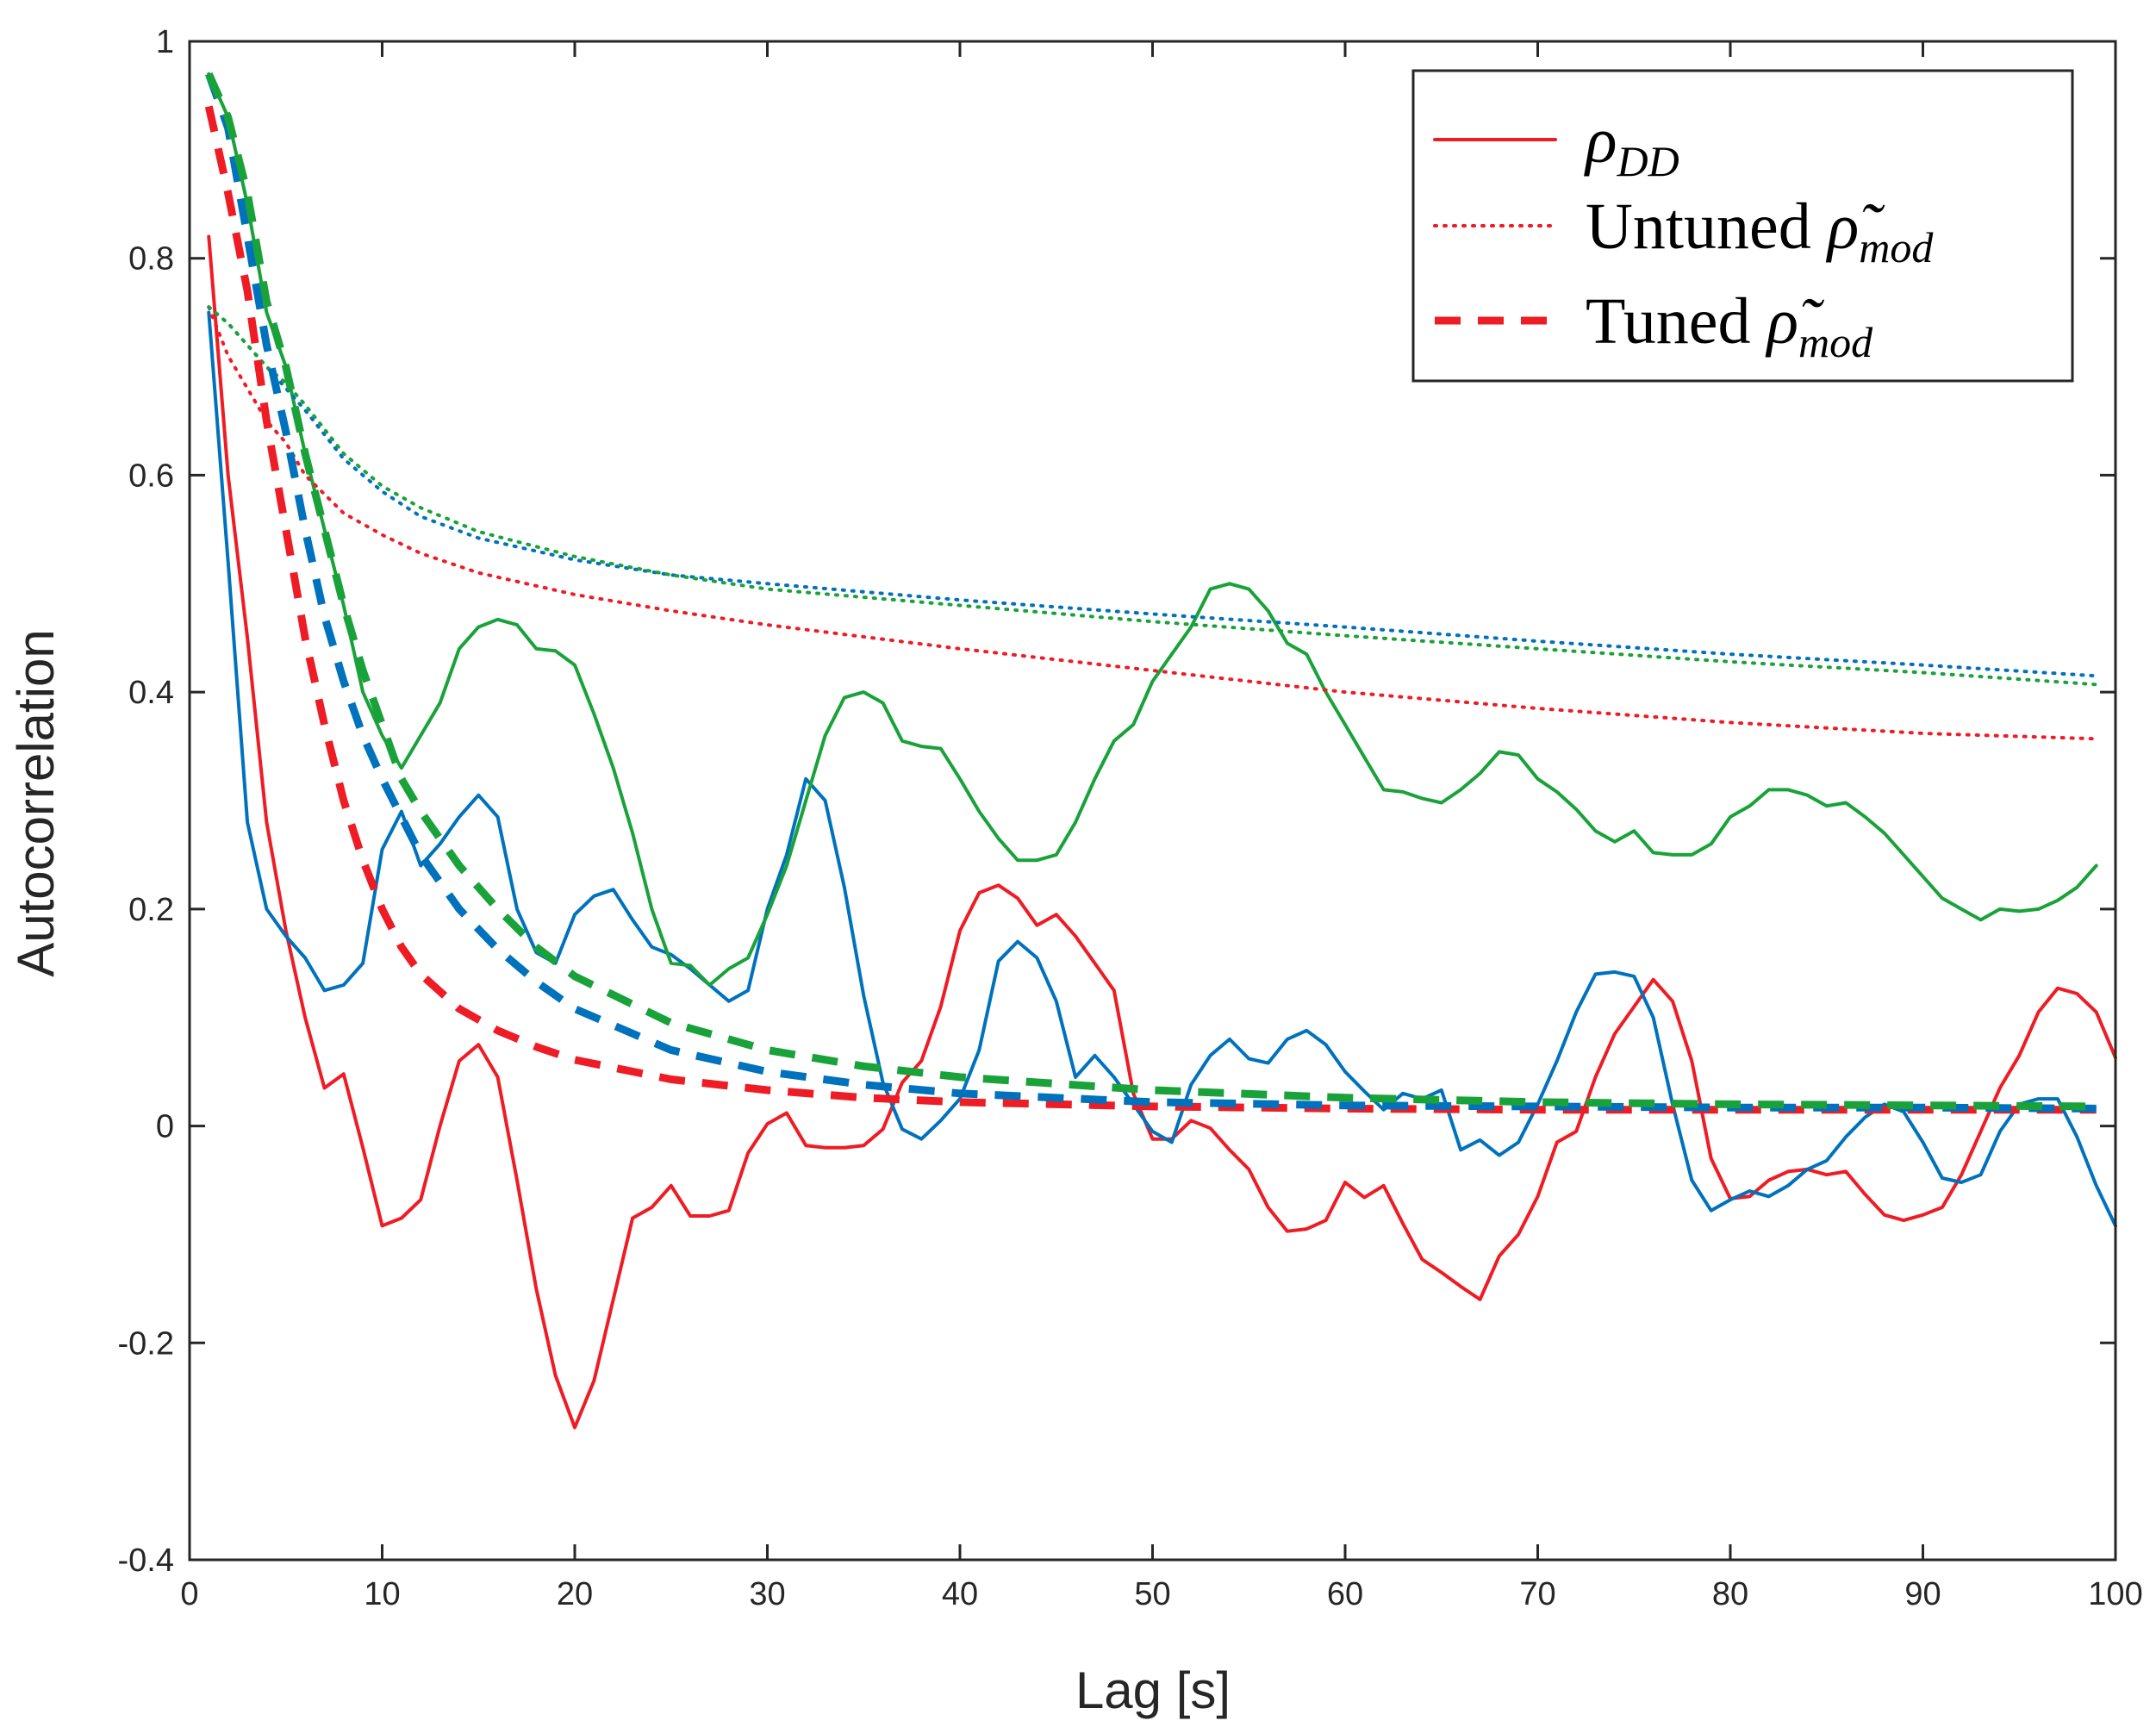 The image size is (2156, 1727). I want to click on x-tick-label: 0, so click(189, 1594).